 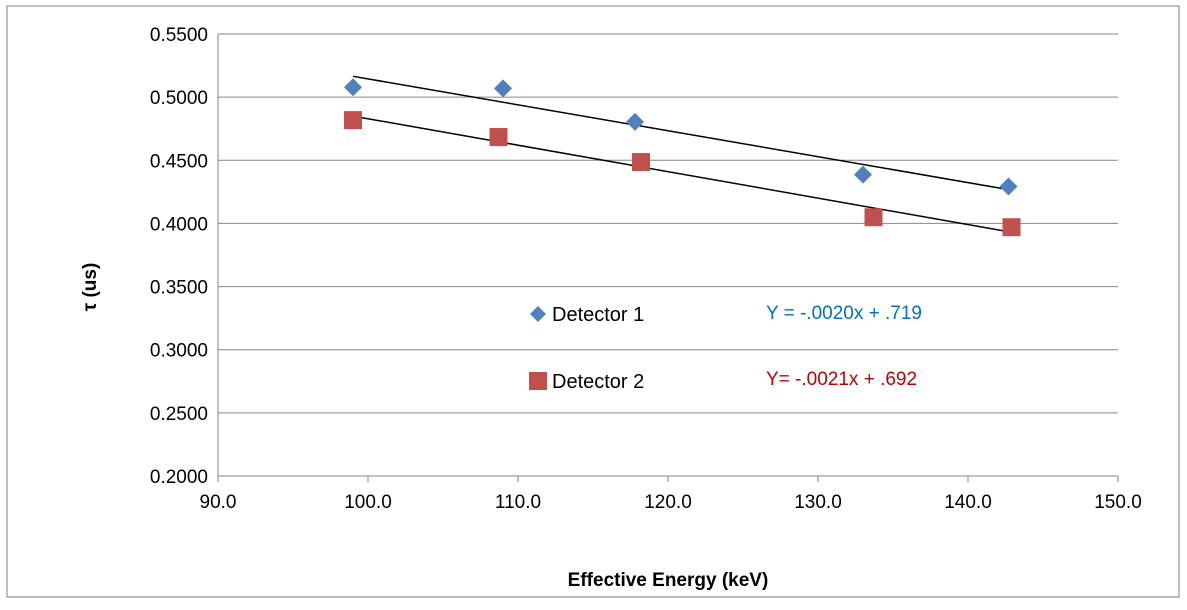 What do you see at coordinates (518, 502) in the screenshot?
I see `x-tick-label-2: 110.0` at bounding box center [518, 502].